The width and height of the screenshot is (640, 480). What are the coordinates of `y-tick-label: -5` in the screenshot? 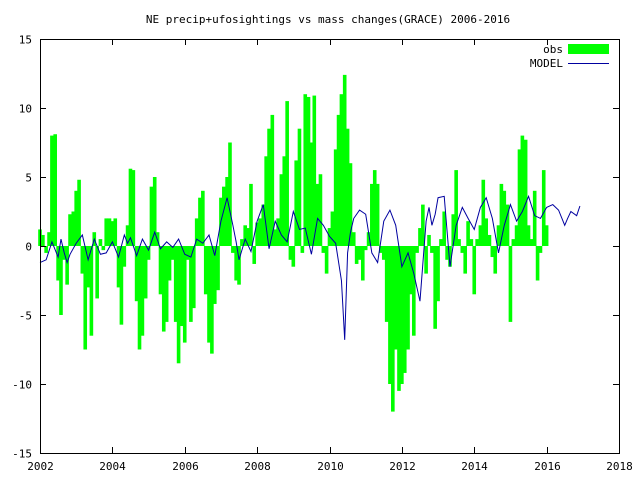 It's located at (25, 316).